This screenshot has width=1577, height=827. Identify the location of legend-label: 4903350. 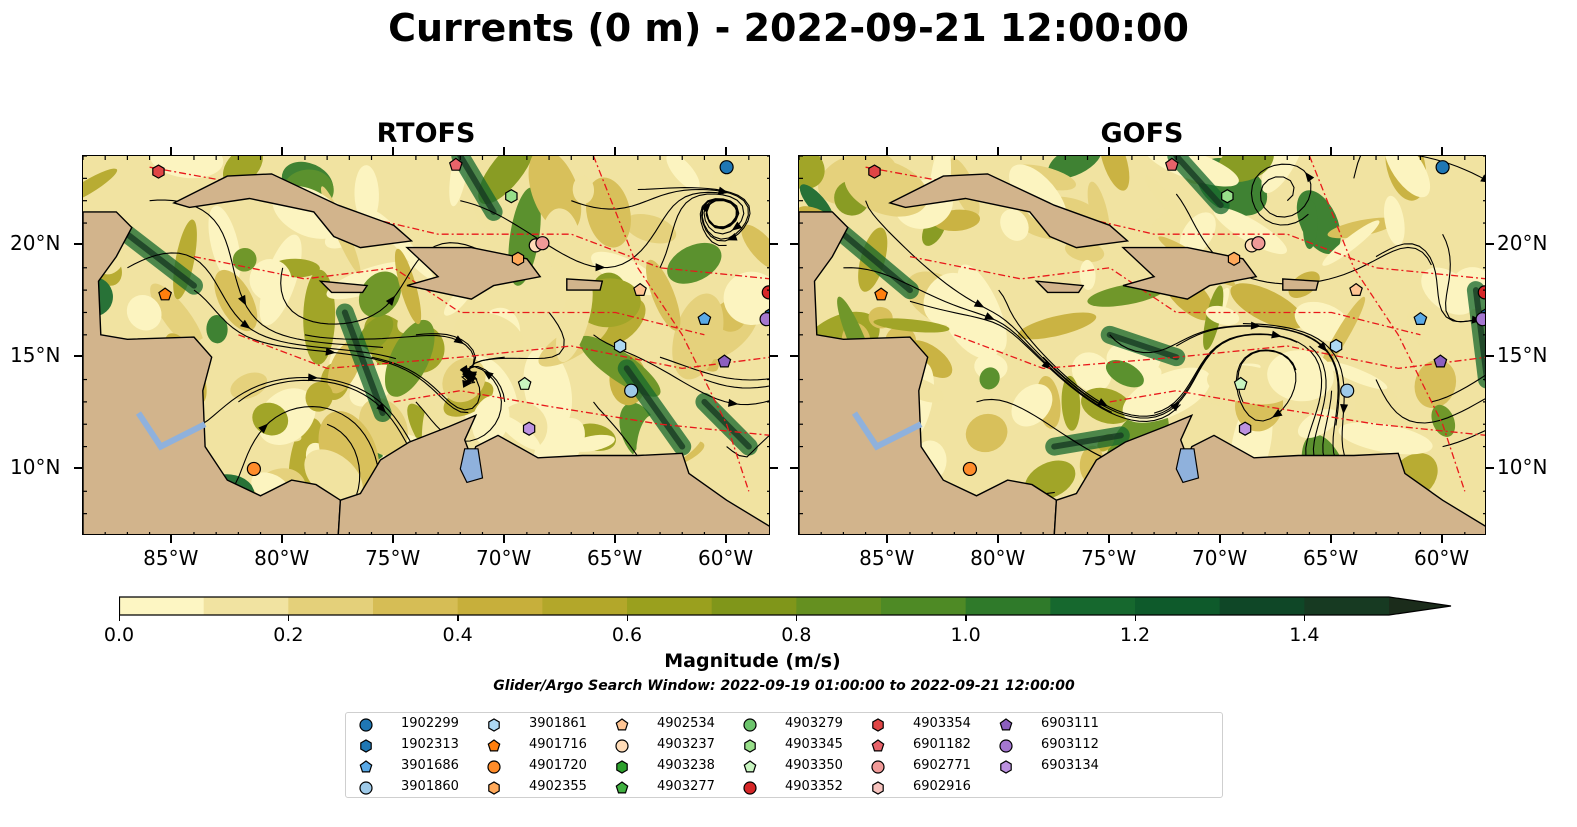
(814, 765).